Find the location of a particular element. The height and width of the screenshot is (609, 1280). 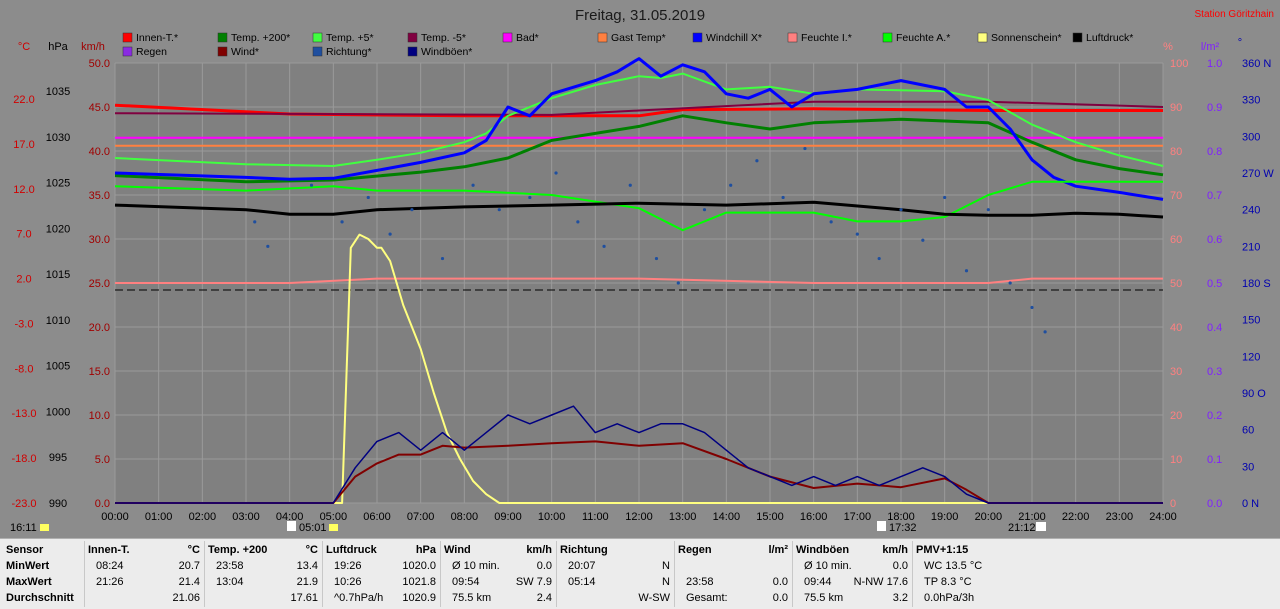

x-tick-label: 10:00 is located at coordinates (552, 517).